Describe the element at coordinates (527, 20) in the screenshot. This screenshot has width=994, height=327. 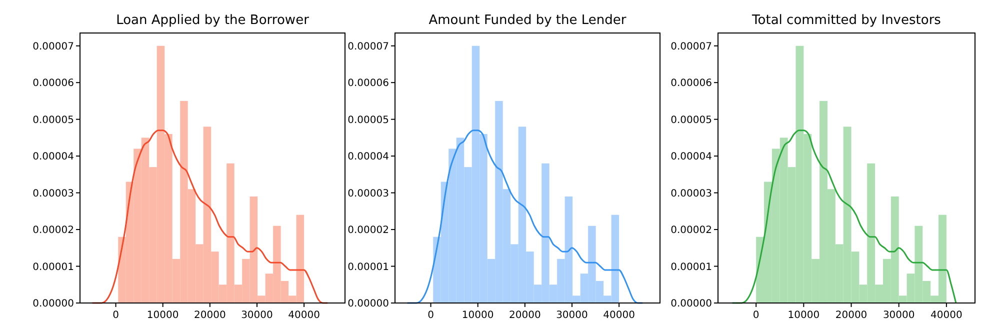
I see `chart-title: Amount Funded by the Lender` at that location.